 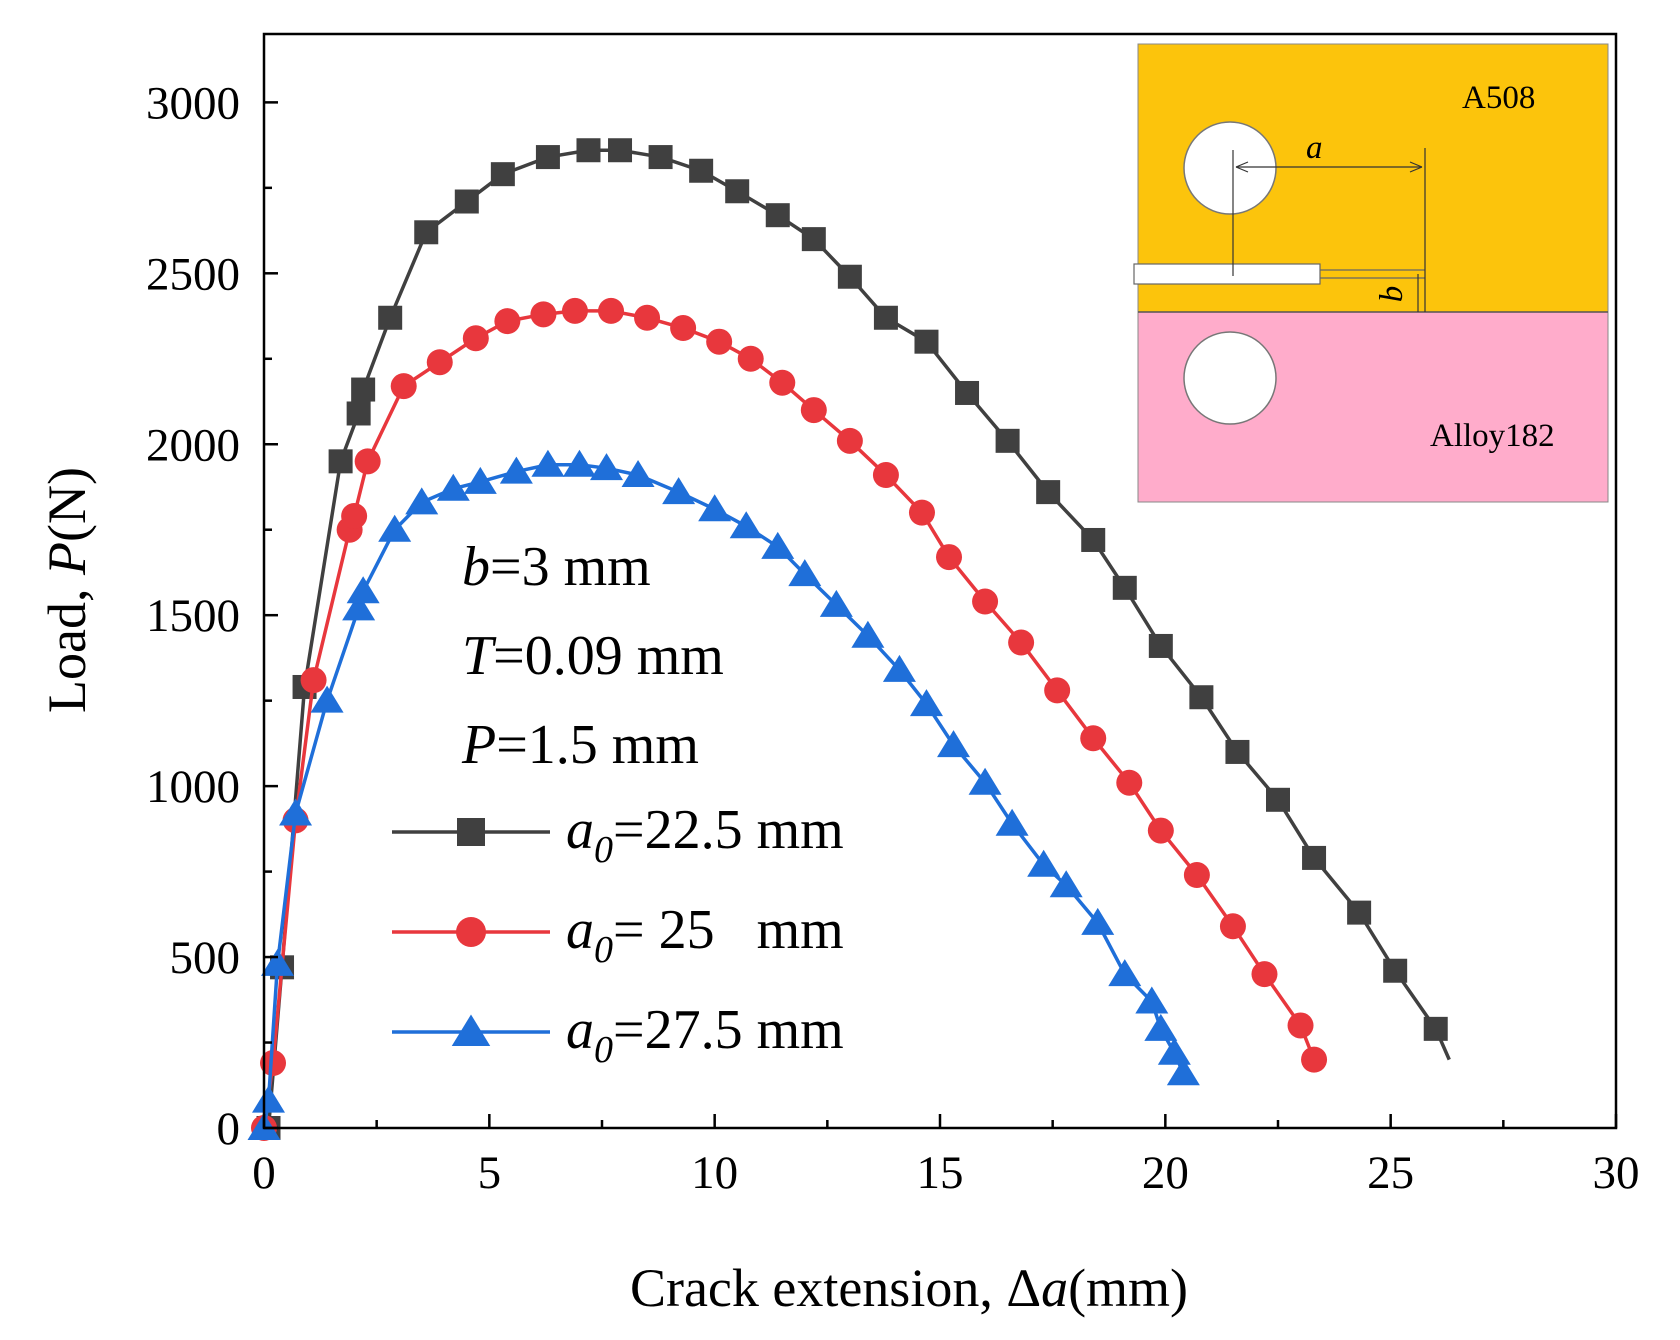 What do you see at coordinates (1498, 98) in the screenshot?
I see `inset-a508-label: A508` at bounding box center [1498, 98].